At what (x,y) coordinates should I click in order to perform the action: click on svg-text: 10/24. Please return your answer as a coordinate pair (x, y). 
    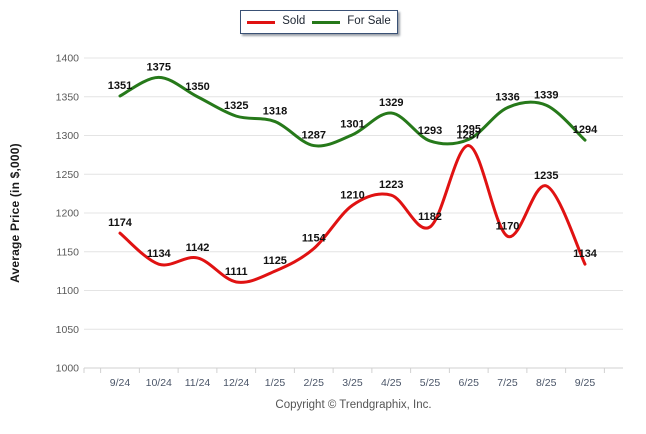
    Looking at the image, I should click on (159, 383).